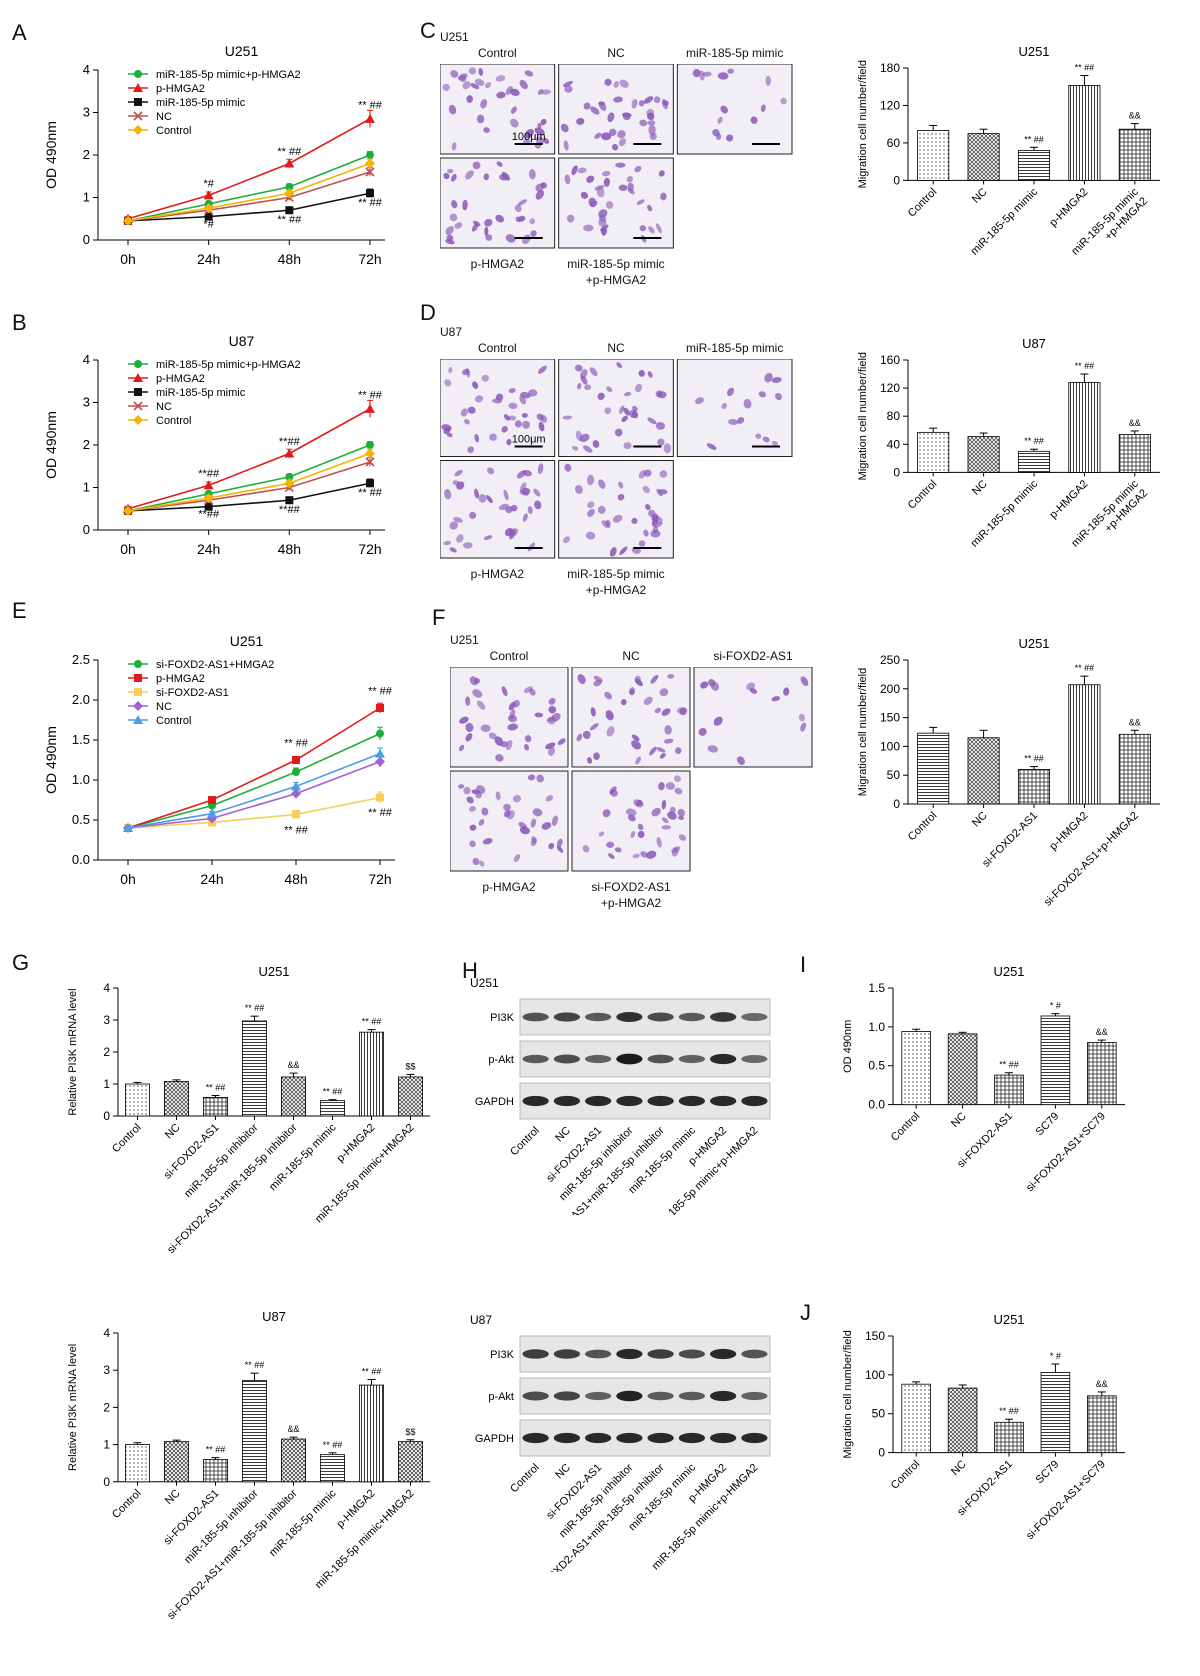  I want to click on chart-title: U87, so click(242, 341).